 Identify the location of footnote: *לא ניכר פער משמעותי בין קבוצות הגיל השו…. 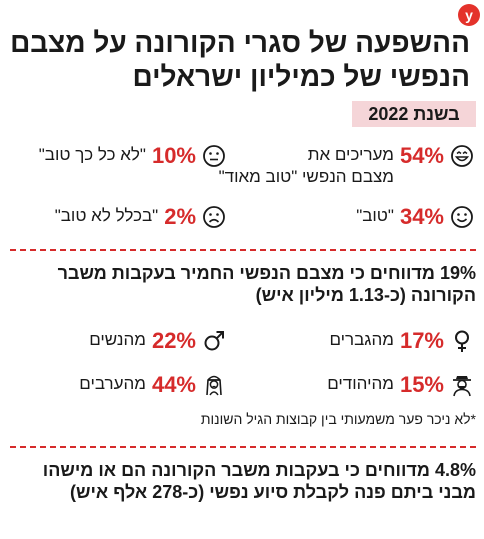
(338, 419).